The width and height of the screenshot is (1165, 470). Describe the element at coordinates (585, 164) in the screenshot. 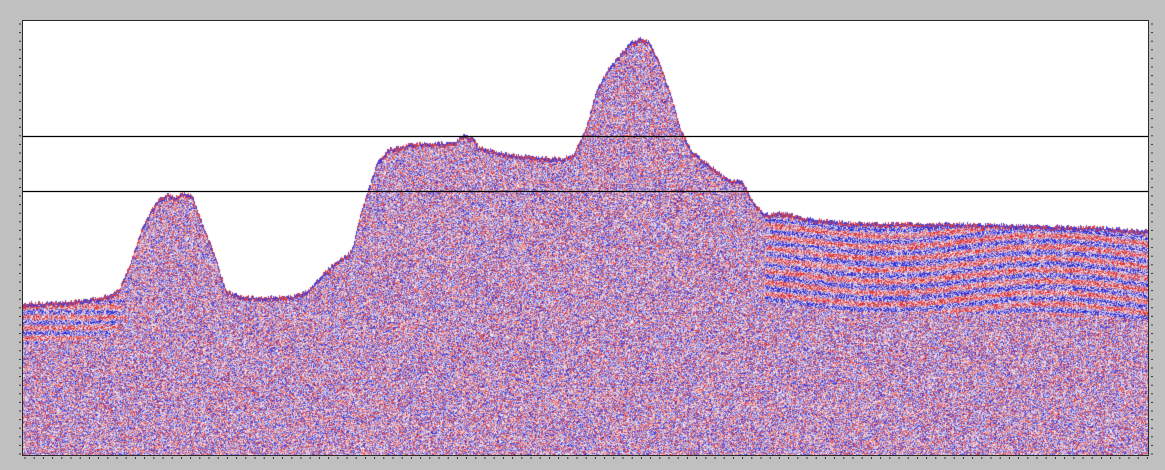

I see `horizon-overlay` at that location.